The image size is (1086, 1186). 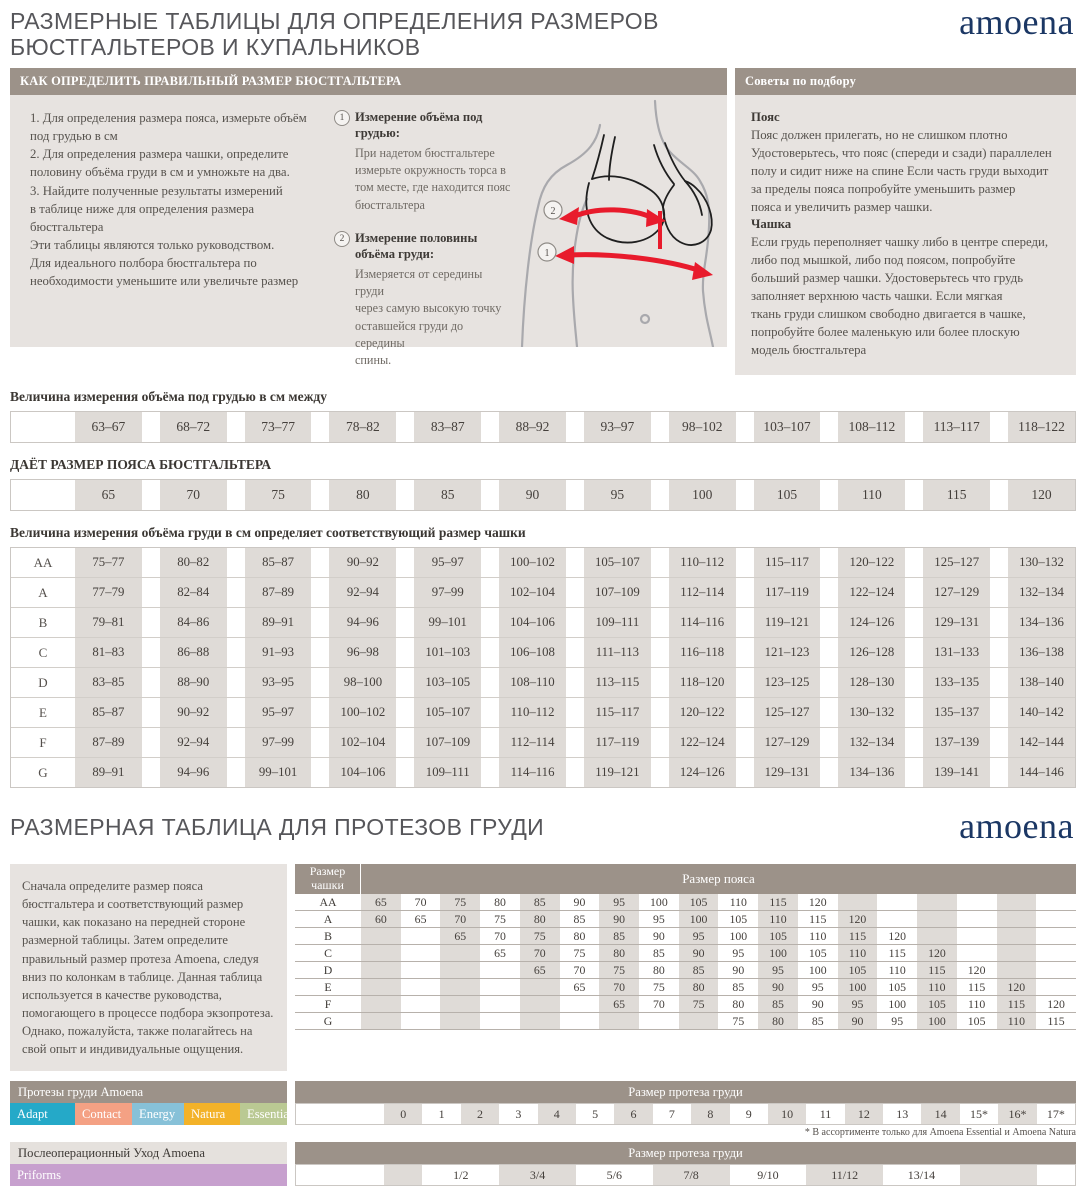 I want to click on belt-size-cell: 105, so click(x=937, y=1004).